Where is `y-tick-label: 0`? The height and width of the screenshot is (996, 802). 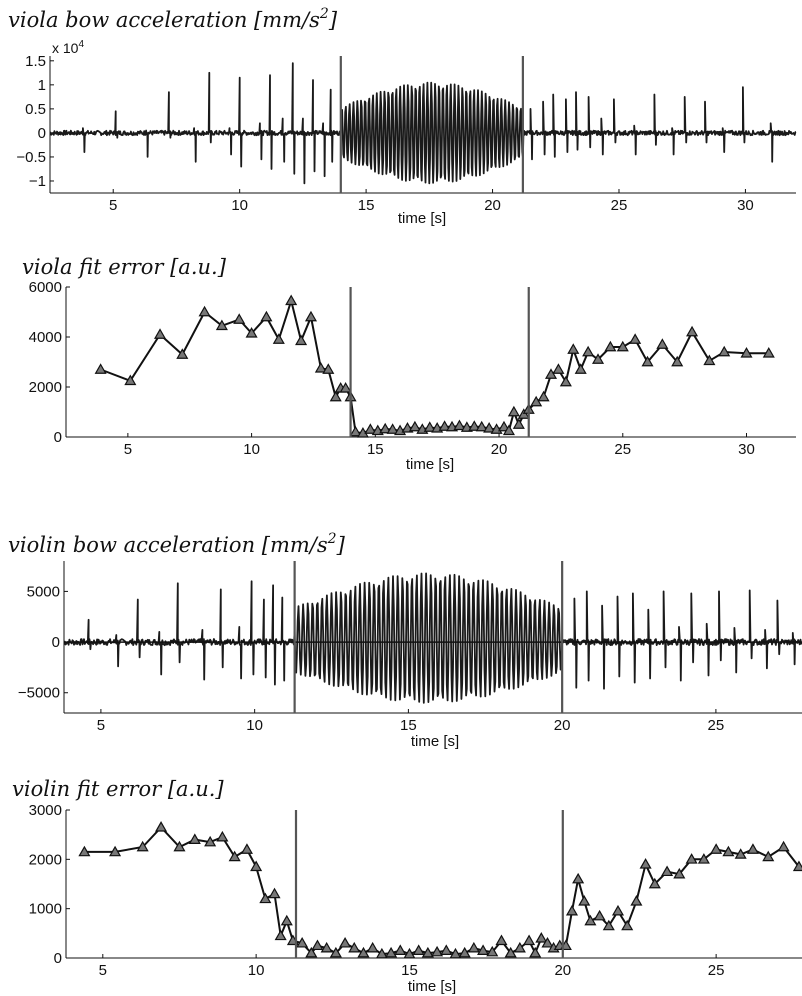
y-tick-label: 0 is located at coordinates (58, 958).